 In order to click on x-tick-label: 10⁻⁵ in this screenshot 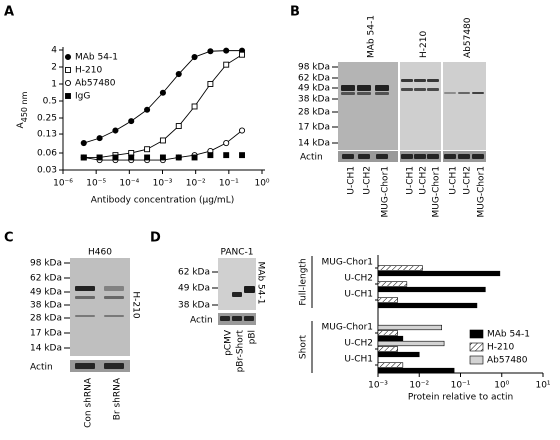, I will do `click(96, 184)`.